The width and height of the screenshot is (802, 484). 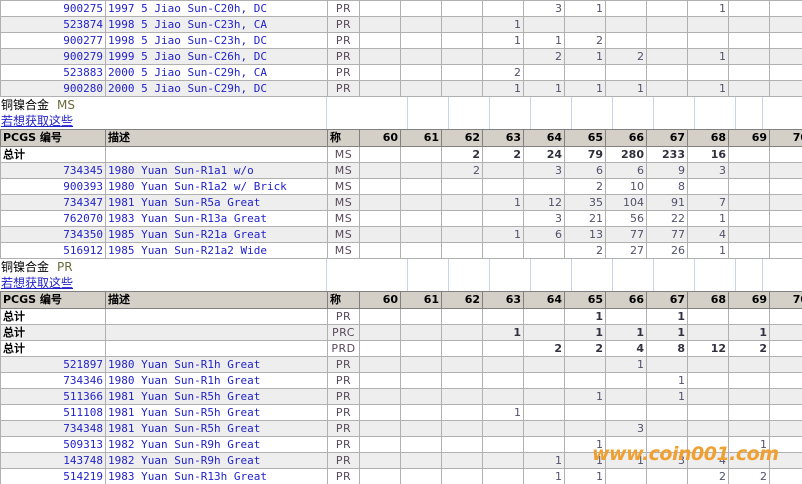 I want to click on cell-grade-62: 2, so click(x=462, y=170).